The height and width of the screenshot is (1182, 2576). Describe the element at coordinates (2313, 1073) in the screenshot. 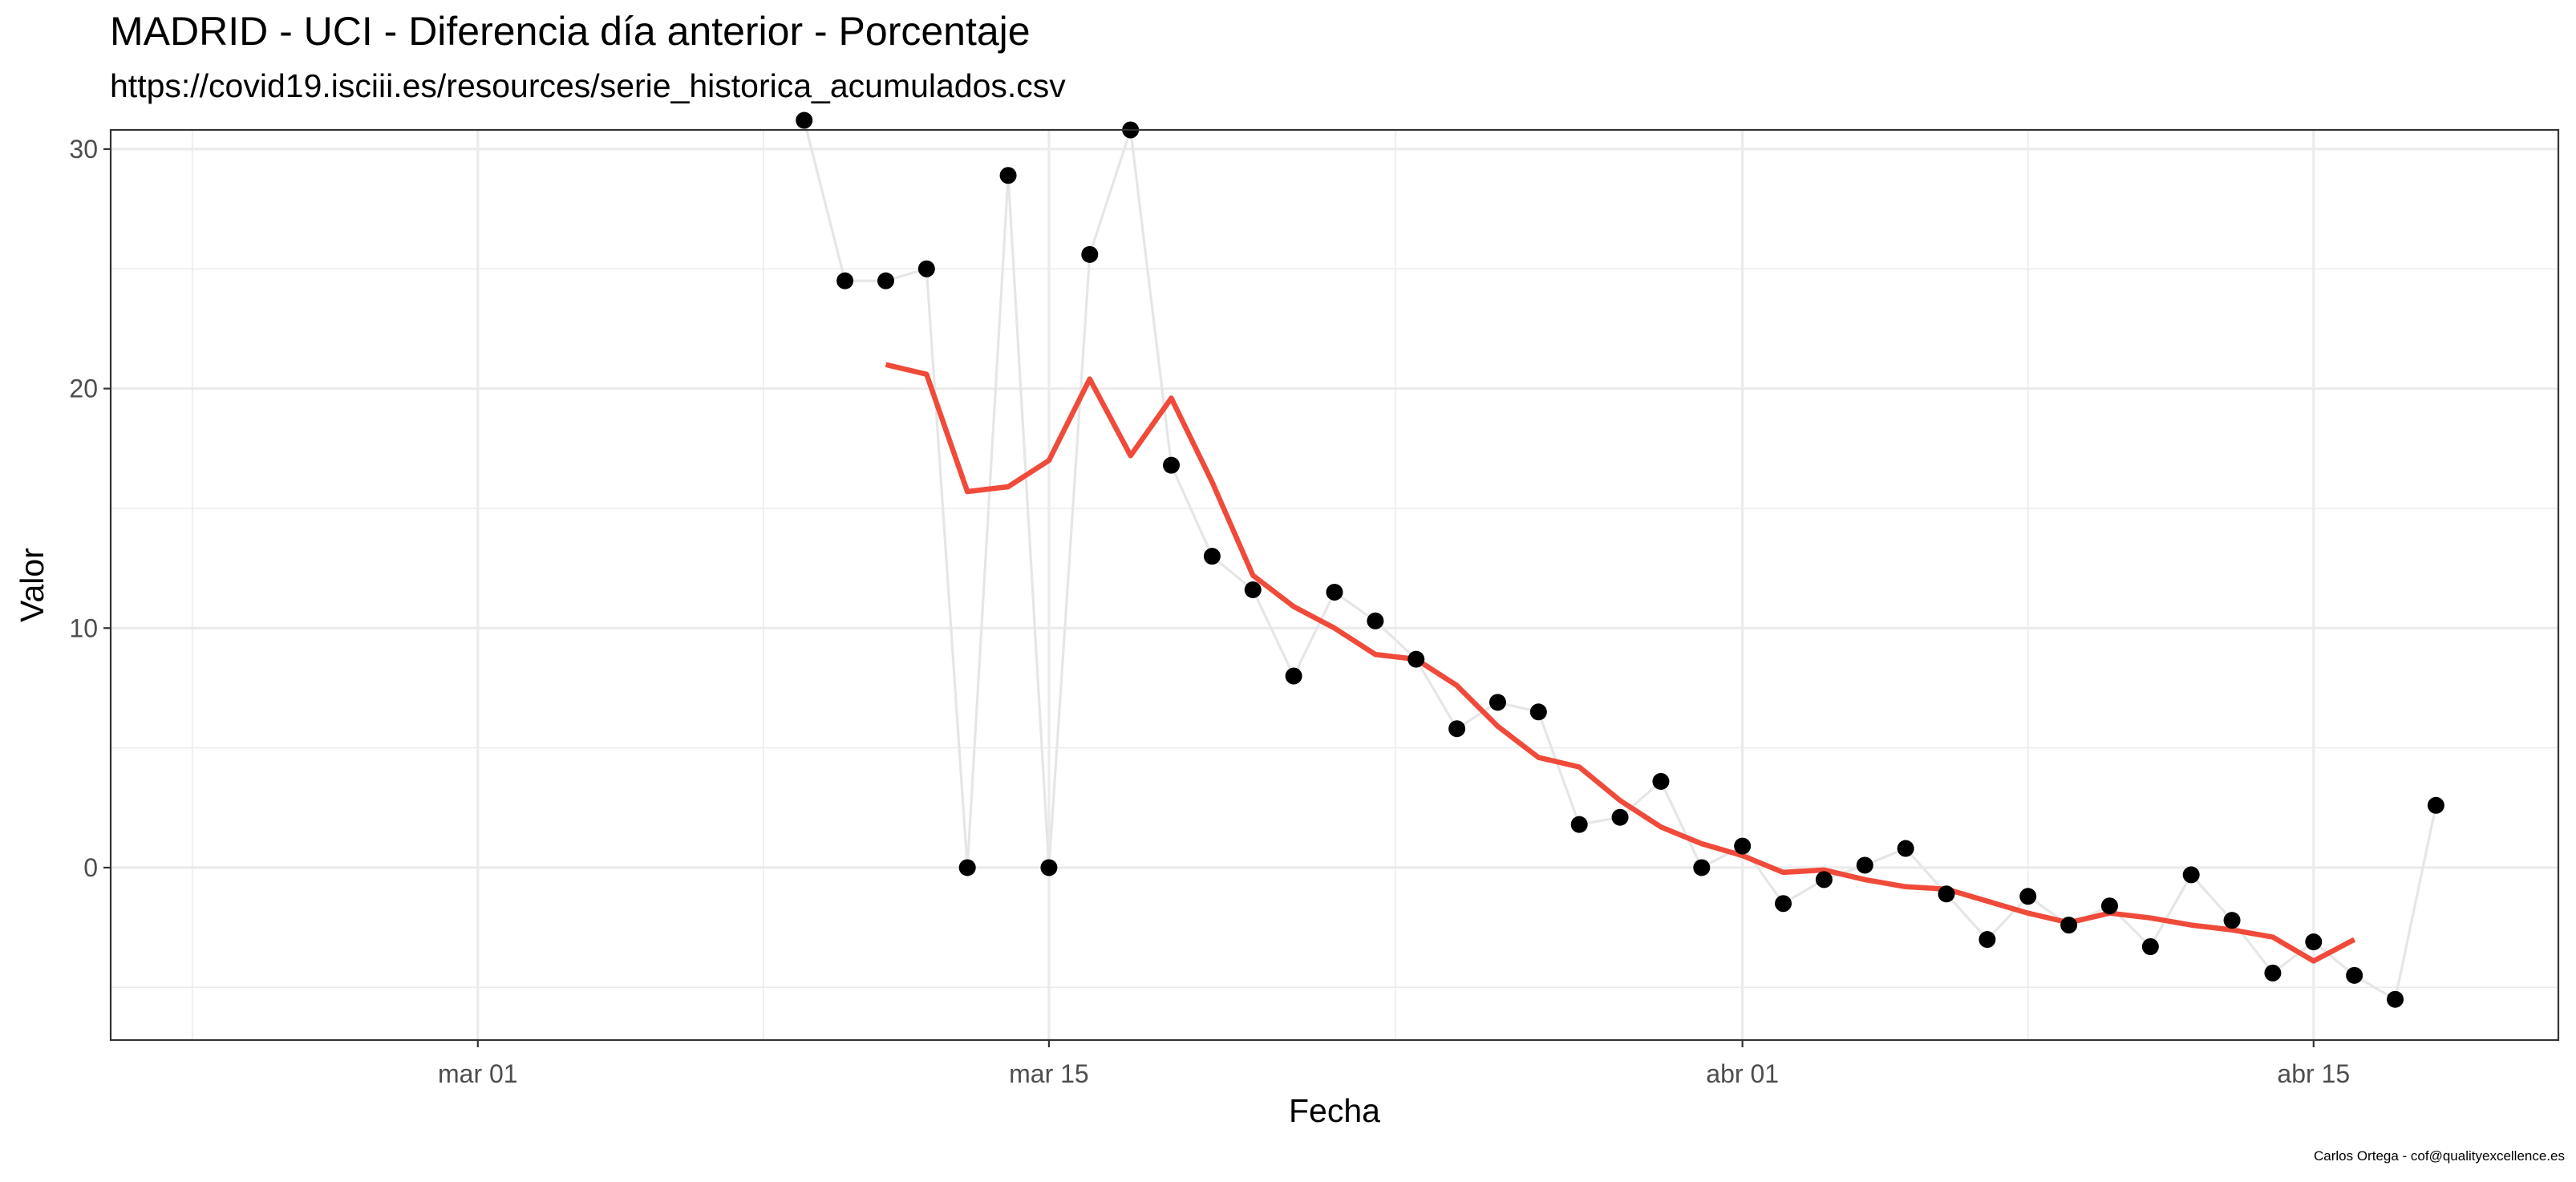

I see `x-tick-label: abr 15` at that location.